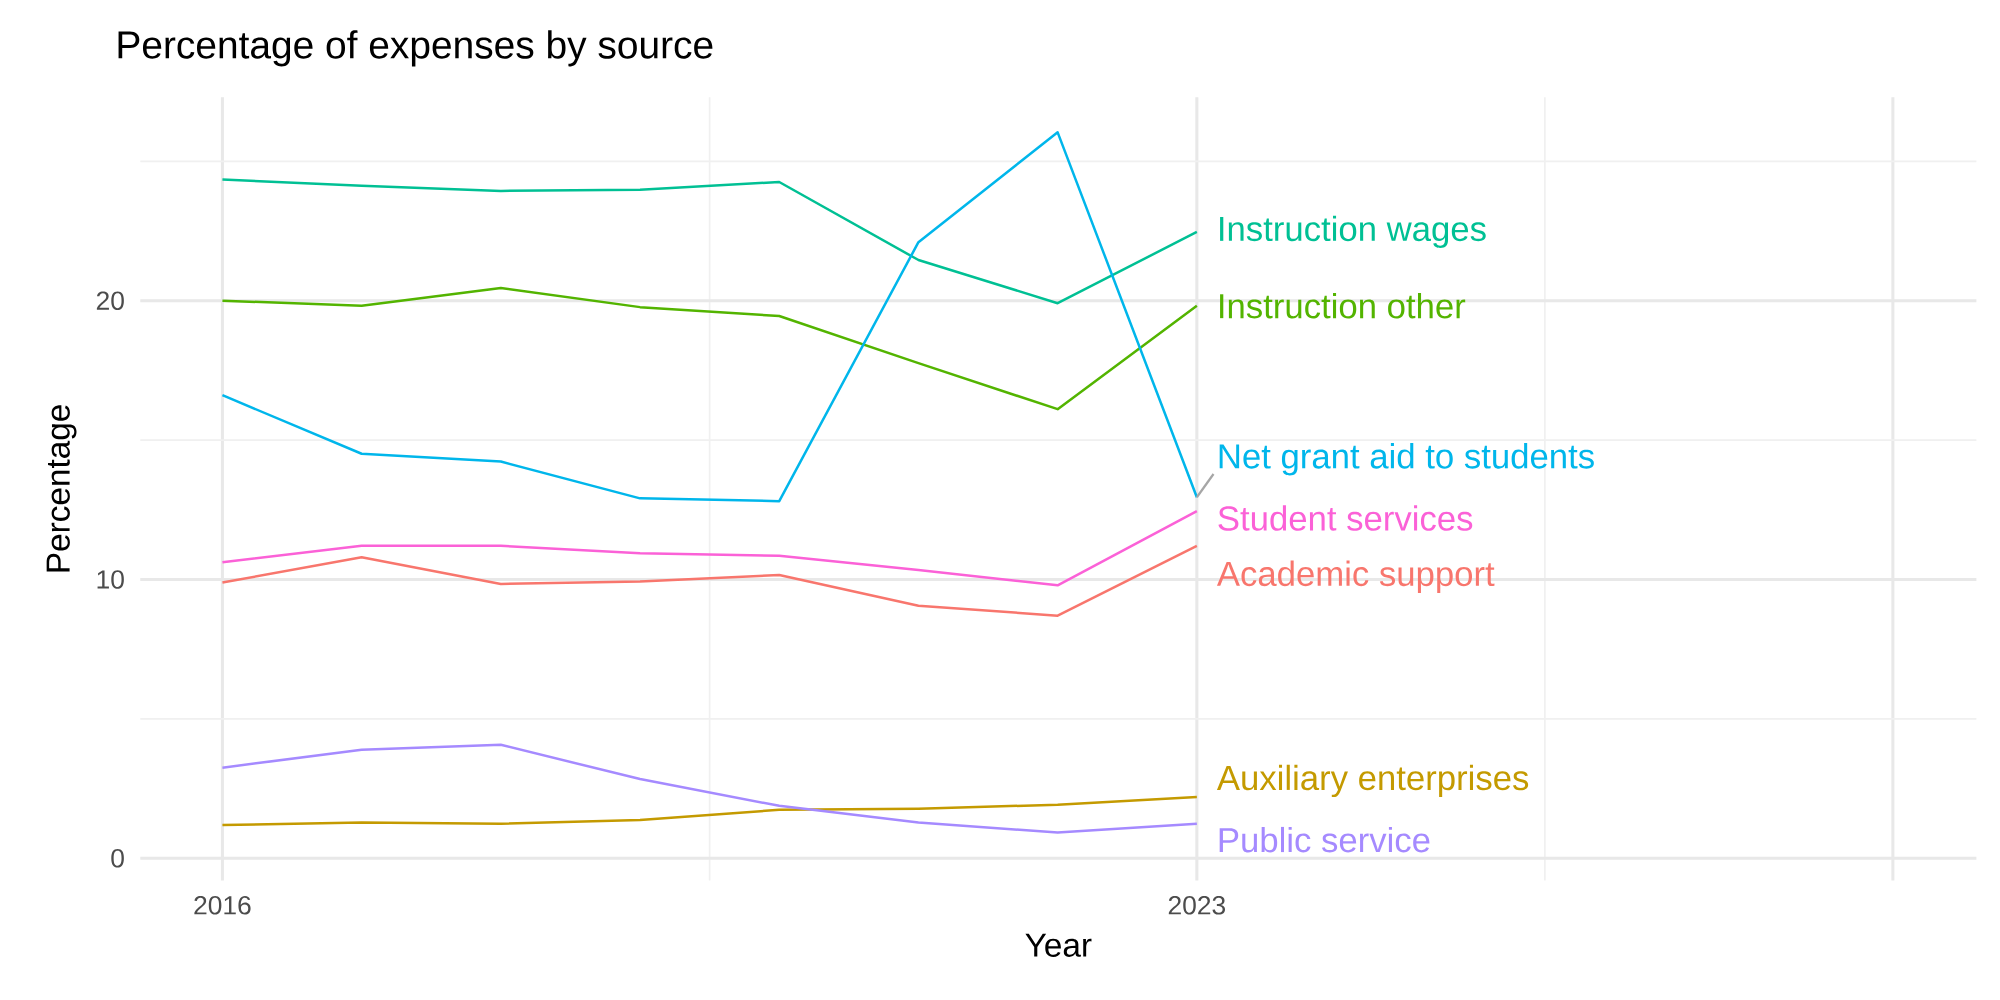 This screenshot has height=1000, width=2000. Describe the element at coordinates (1343, 305) in the screenshot. I see `series-label: Instruction other` at that location.